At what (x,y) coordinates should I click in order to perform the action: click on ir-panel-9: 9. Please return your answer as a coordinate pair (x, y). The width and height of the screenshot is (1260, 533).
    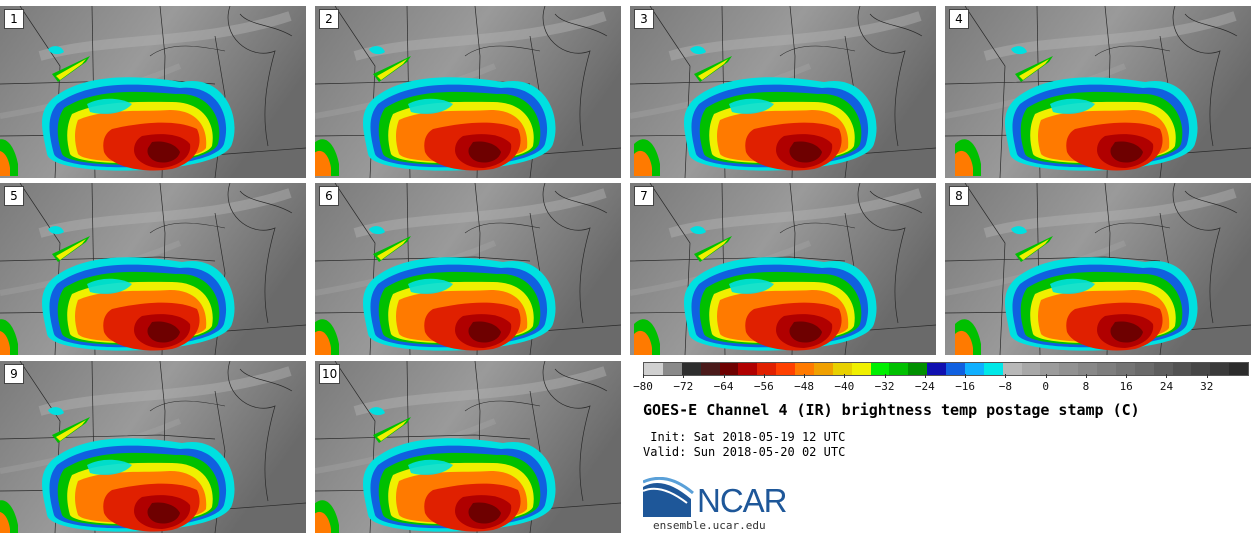
    Looking at the image, I should click on (153, 447).